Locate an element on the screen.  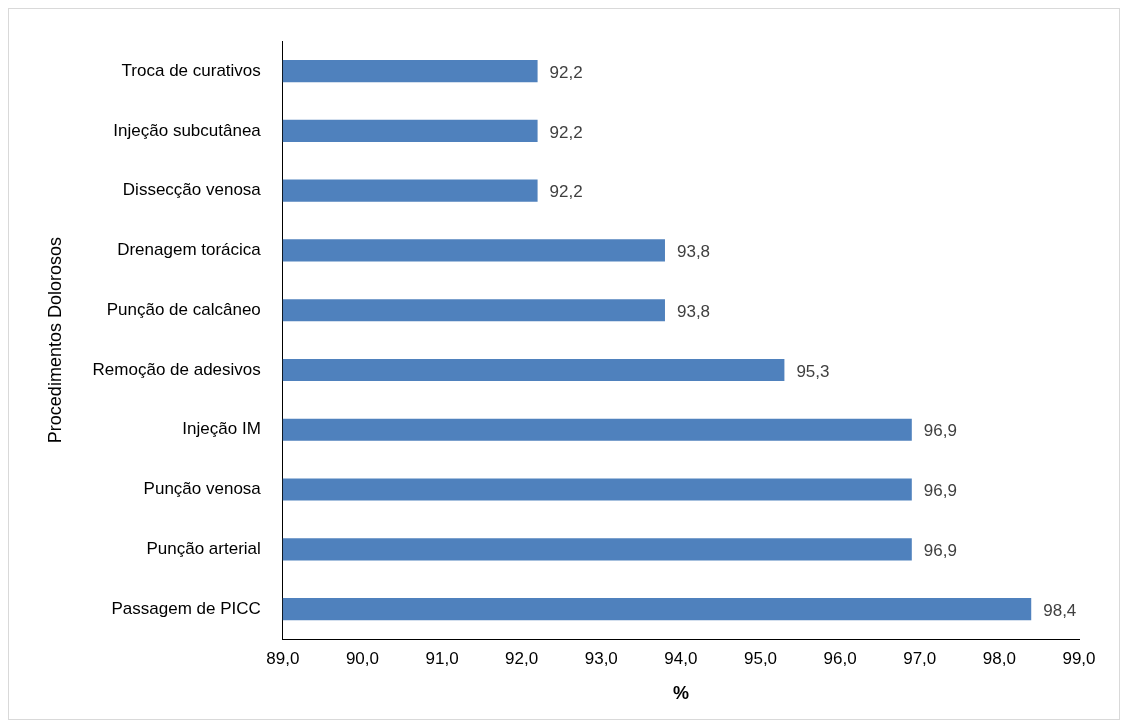
x-tick-label: 93,0 is located at coordinates (601, 658).